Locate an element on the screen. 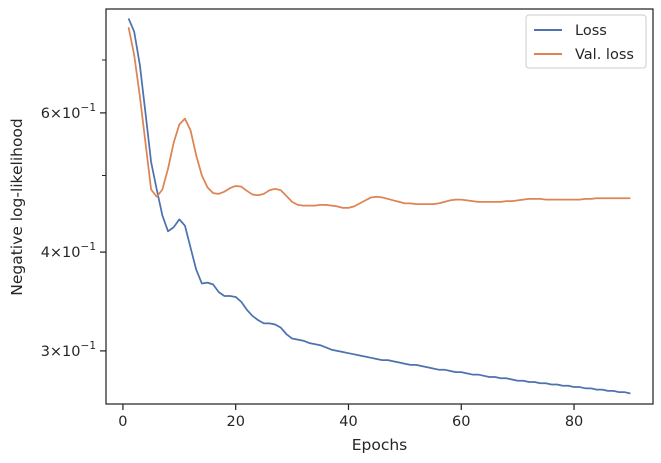 The height and width of the screenshot is (463, 661). legend-label-val-loss: Val. loss is located at coordinates (604, 55).